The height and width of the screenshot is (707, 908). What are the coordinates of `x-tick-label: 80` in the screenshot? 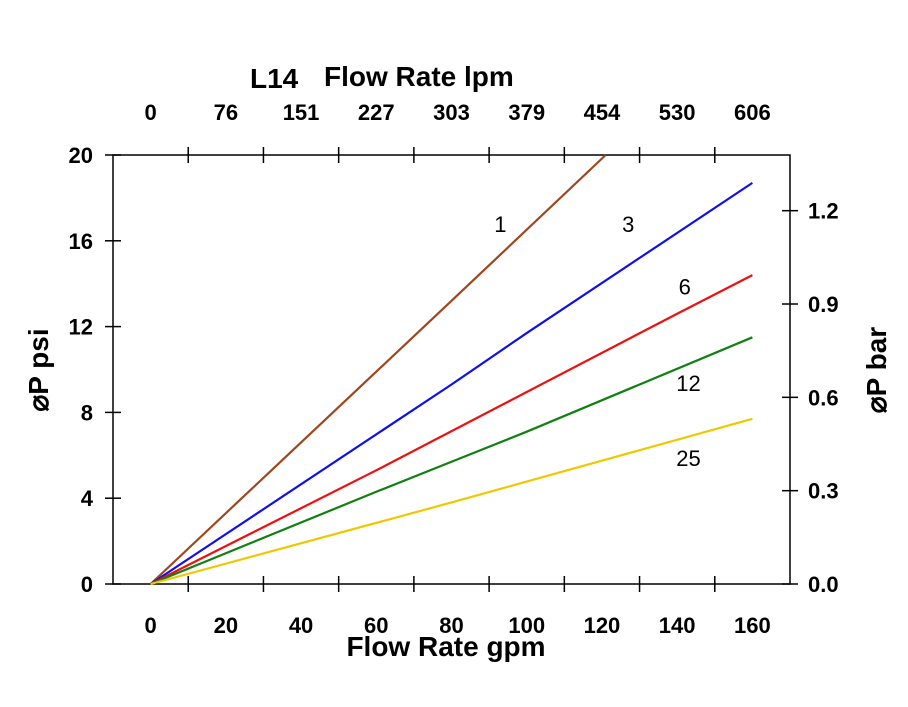 It's located at (451, 625).